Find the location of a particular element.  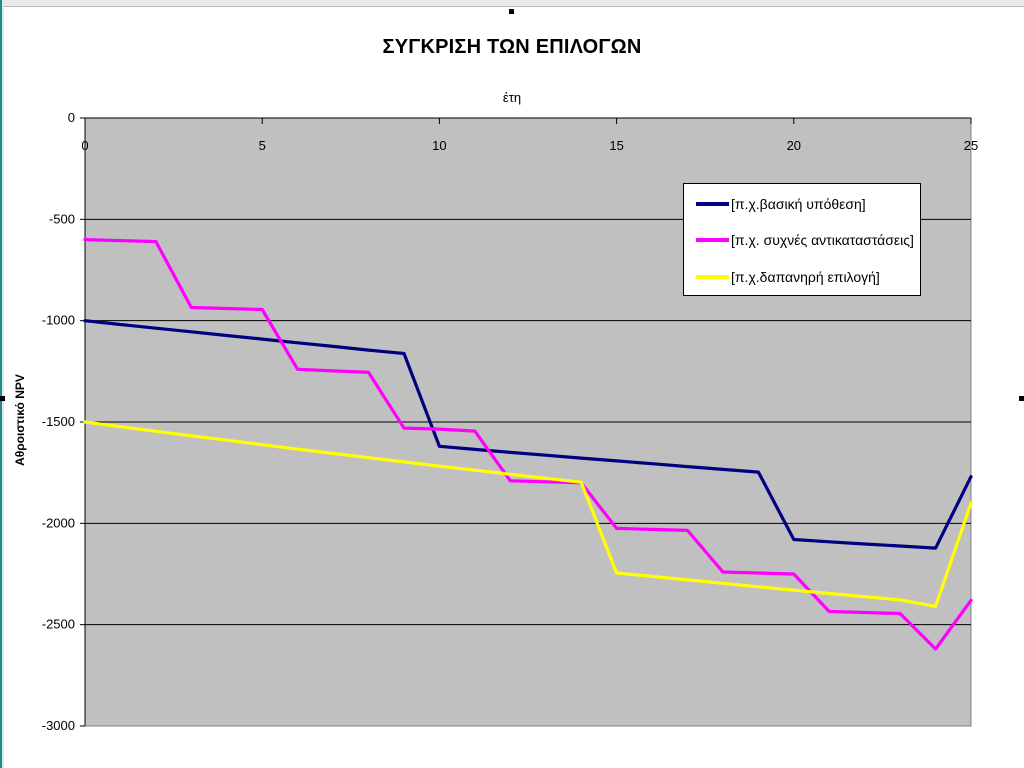

y-tick-label: -1500 is located at coordinates (58, 421).